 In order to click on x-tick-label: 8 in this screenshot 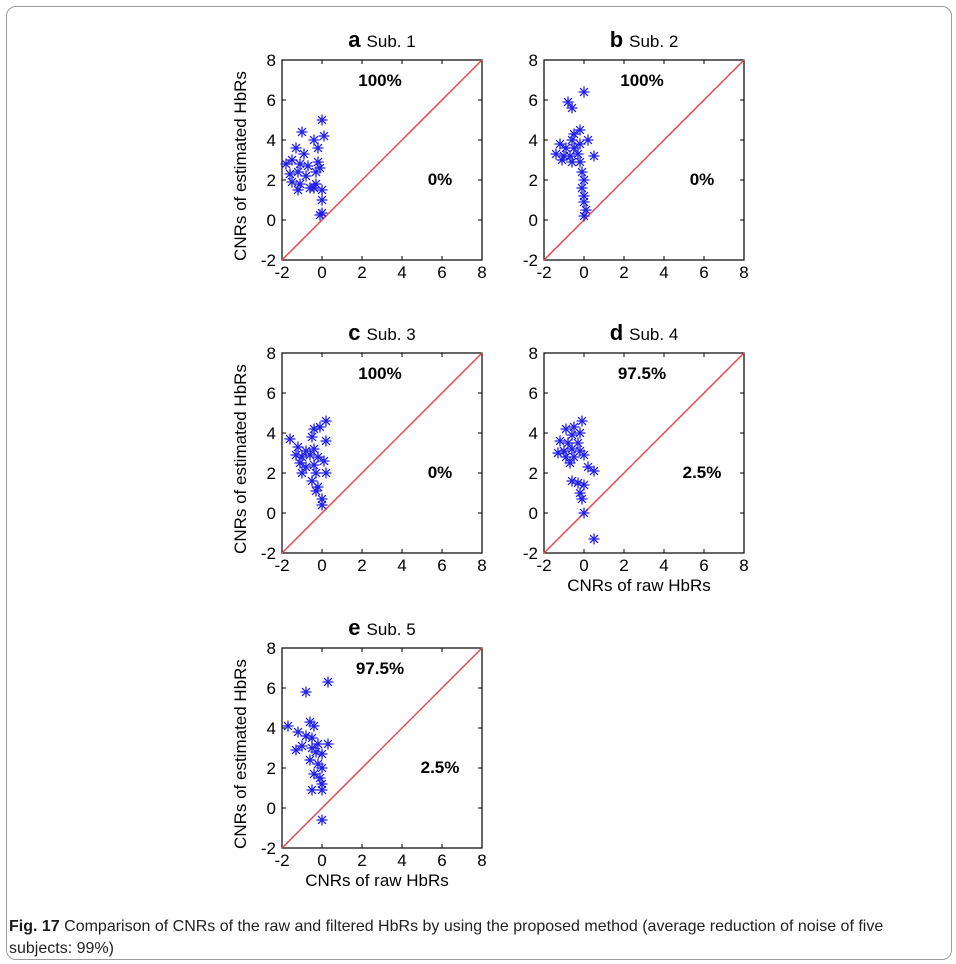, I will do `click(481, 565)`.